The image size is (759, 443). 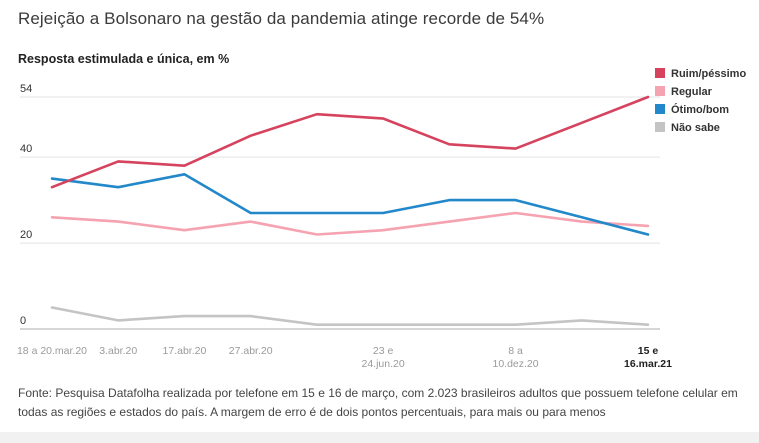 I want to click on legend-label: Ruim/péssimo, so click(x=708, y=74).